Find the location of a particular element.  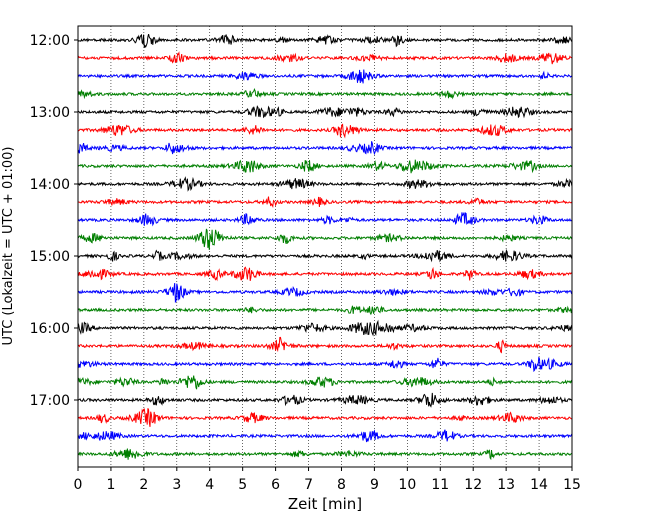

y-tick-label: 17:00 is located at coordinates (50, 401).